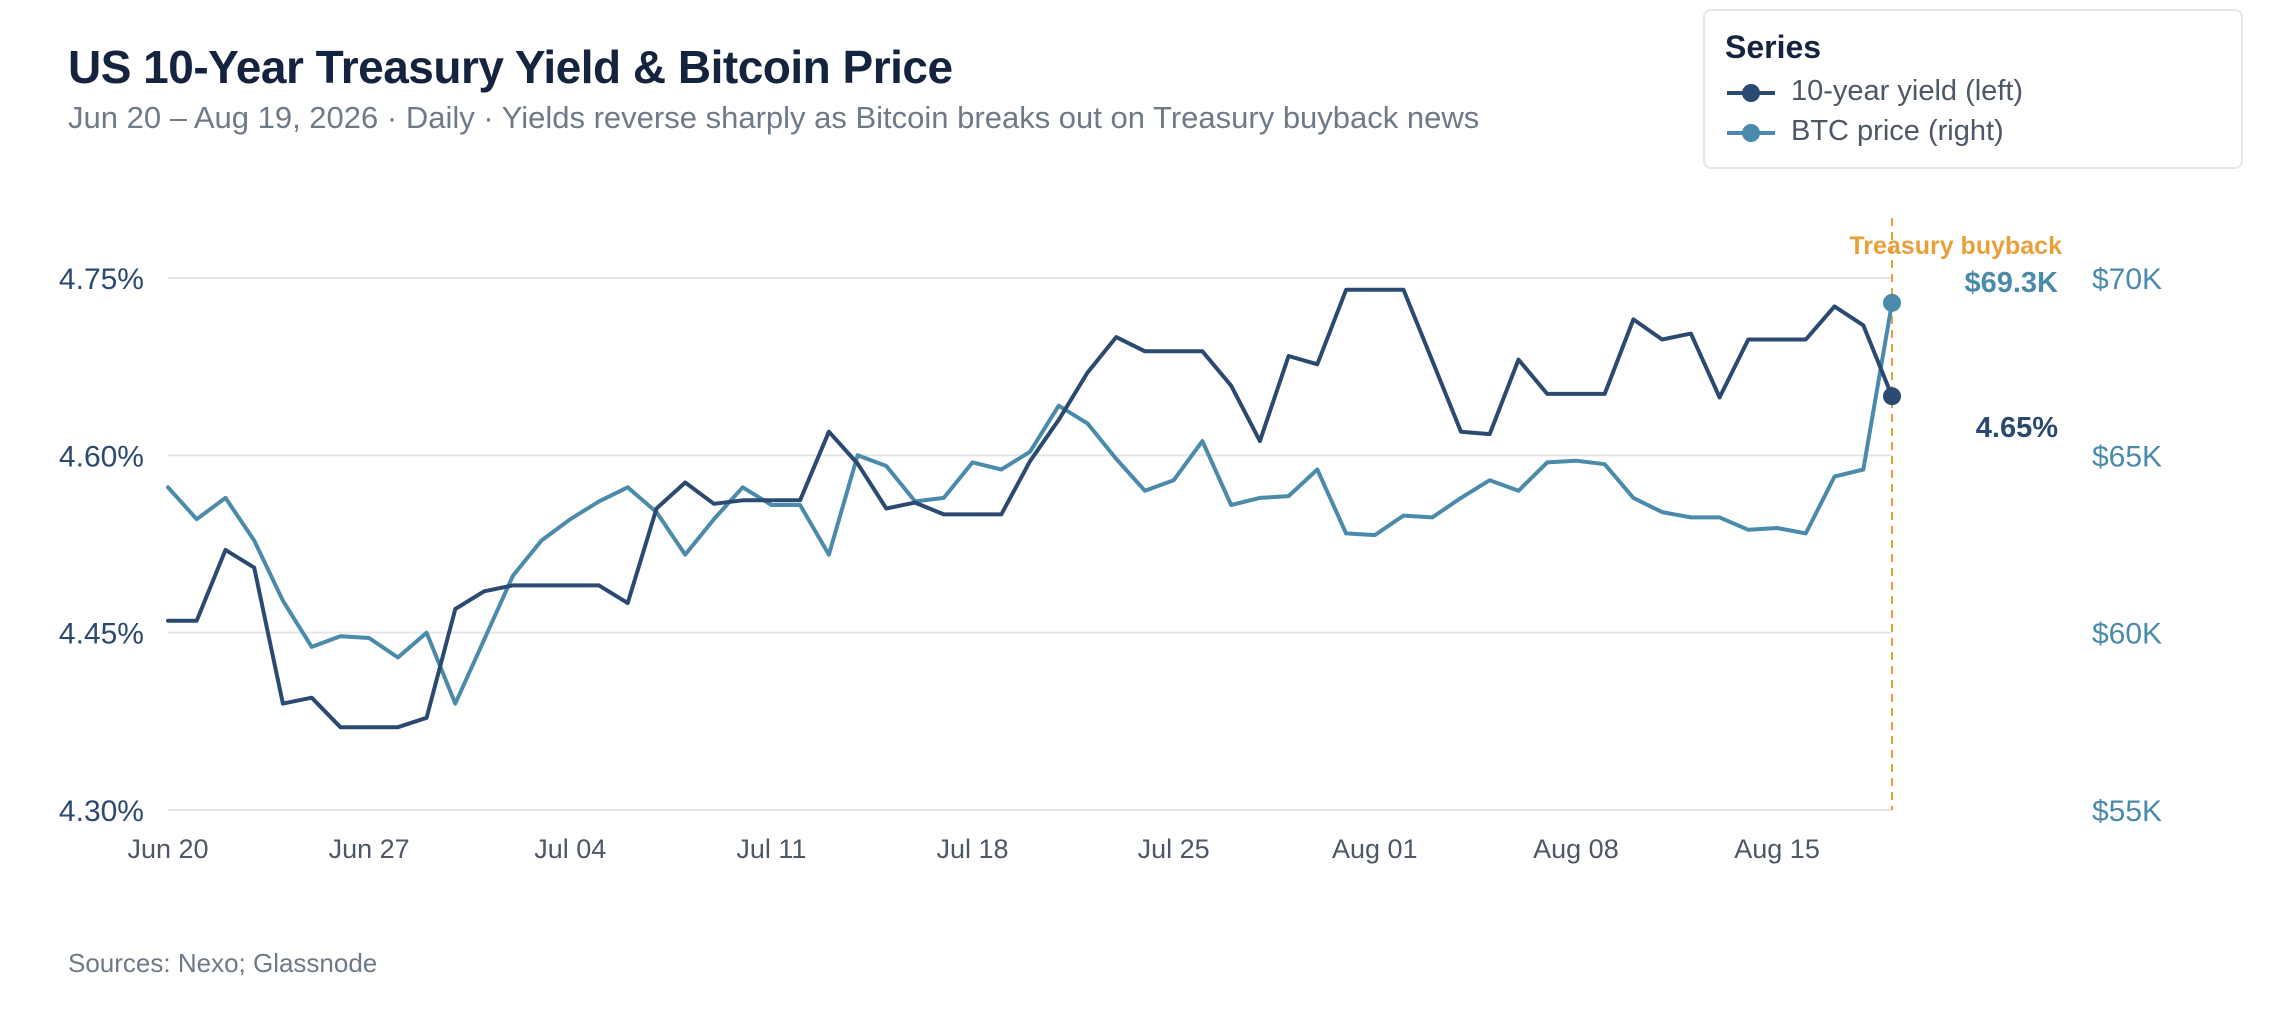 The height and width of the screenshot is (1030, 2280). What do you see at coordinates (1773, 47) in the screenshot?
I see `legend-title: Series` at bounding box center [1773, 47].